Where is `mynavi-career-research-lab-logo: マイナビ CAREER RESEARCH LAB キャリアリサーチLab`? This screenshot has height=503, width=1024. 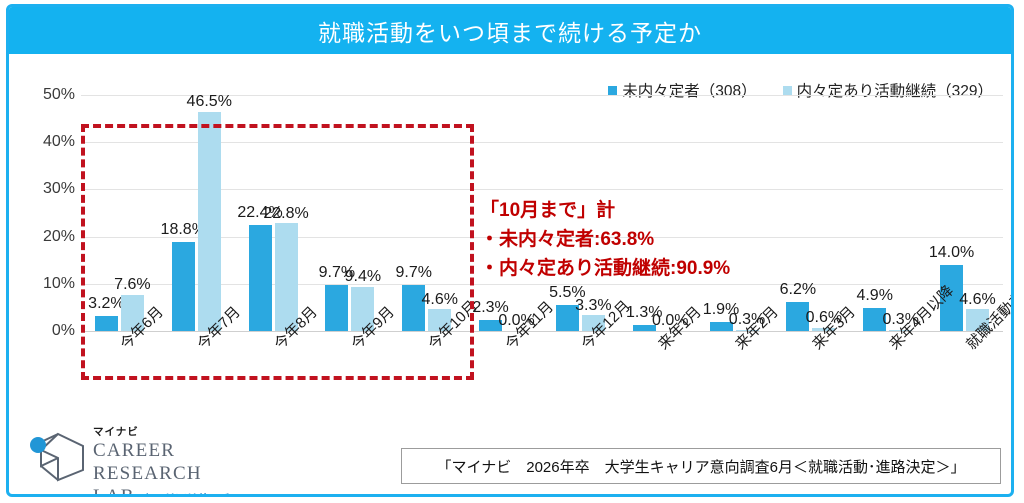
mynavi-career-research-lab-logo: マイナビ CAREER RESEARCH LAB キャリアリサーチLab is located at coordinates (147, 459).